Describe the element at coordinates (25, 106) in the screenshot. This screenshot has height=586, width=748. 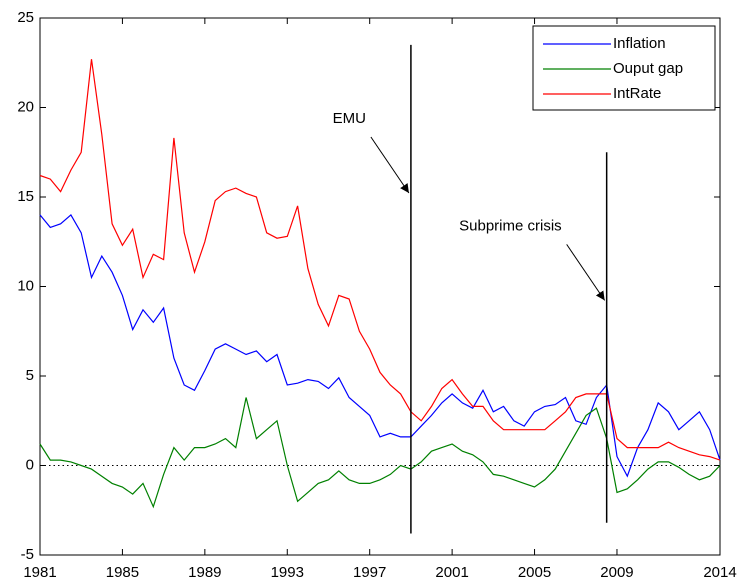
I see `y-tick-label: 20` at that location.